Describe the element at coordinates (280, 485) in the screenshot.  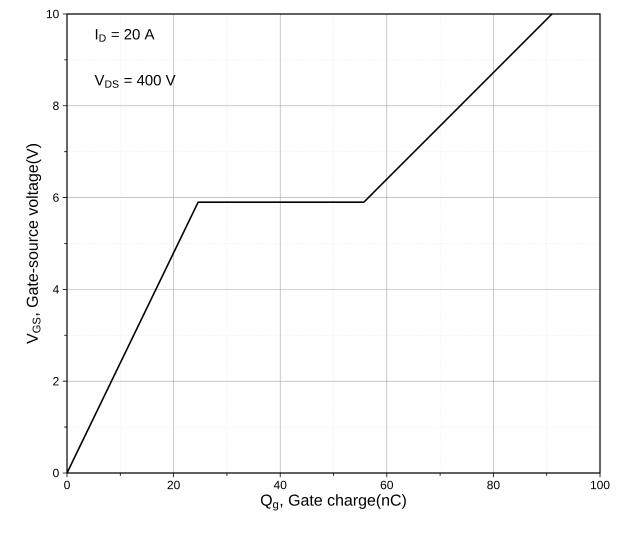
I see `x-tick-label: 40` at that location.